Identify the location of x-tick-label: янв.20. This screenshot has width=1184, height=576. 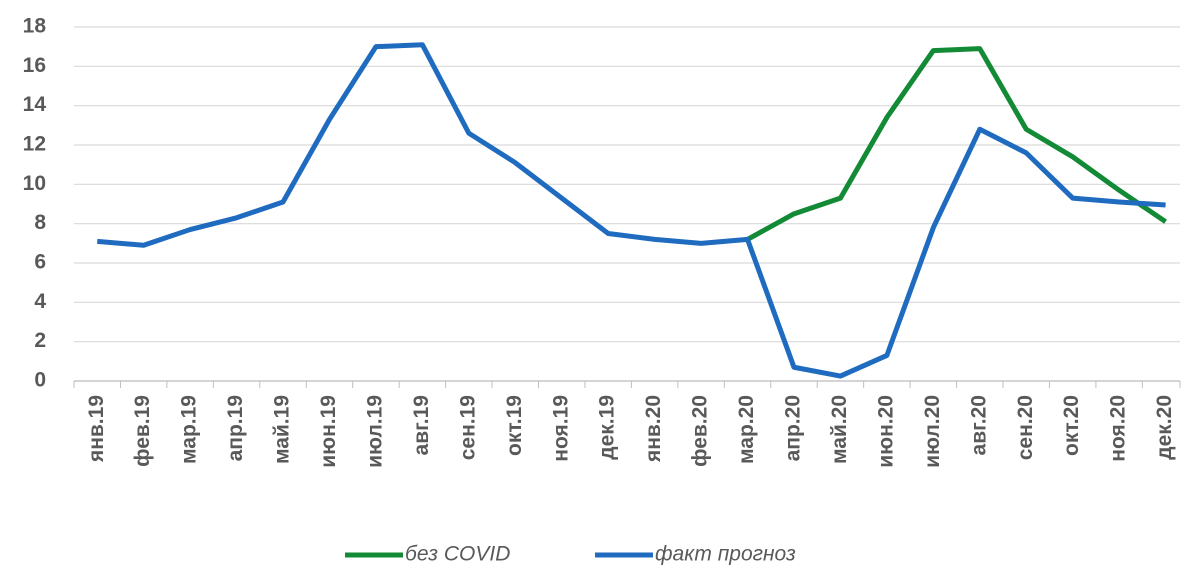
(653, 429).